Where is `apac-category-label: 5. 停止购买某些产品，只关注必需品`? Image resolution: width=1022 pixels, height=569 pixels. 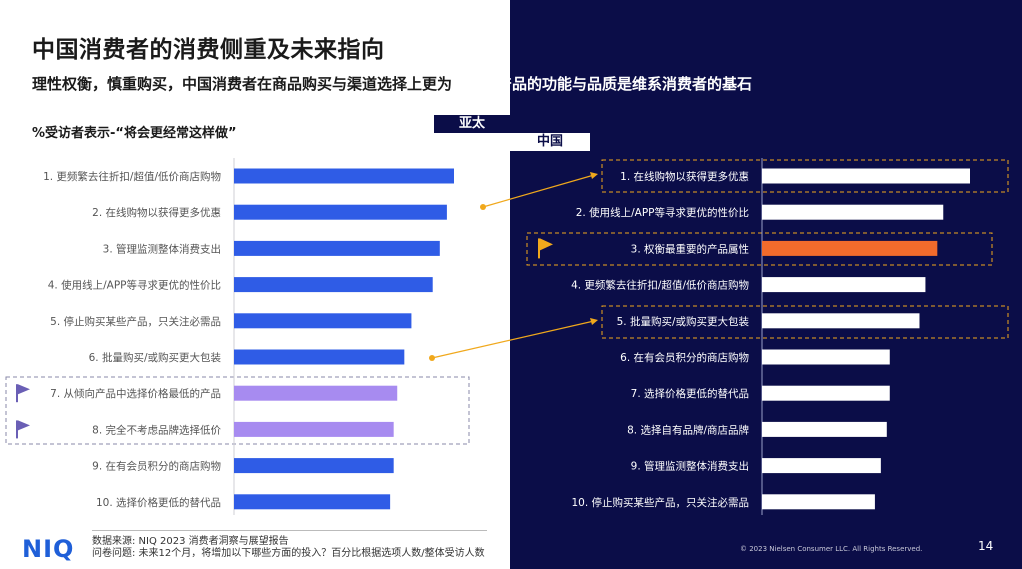 apac-category-label: 5. 停止购买某些产品，只关注必需品 is located at coordinates (135, 321).